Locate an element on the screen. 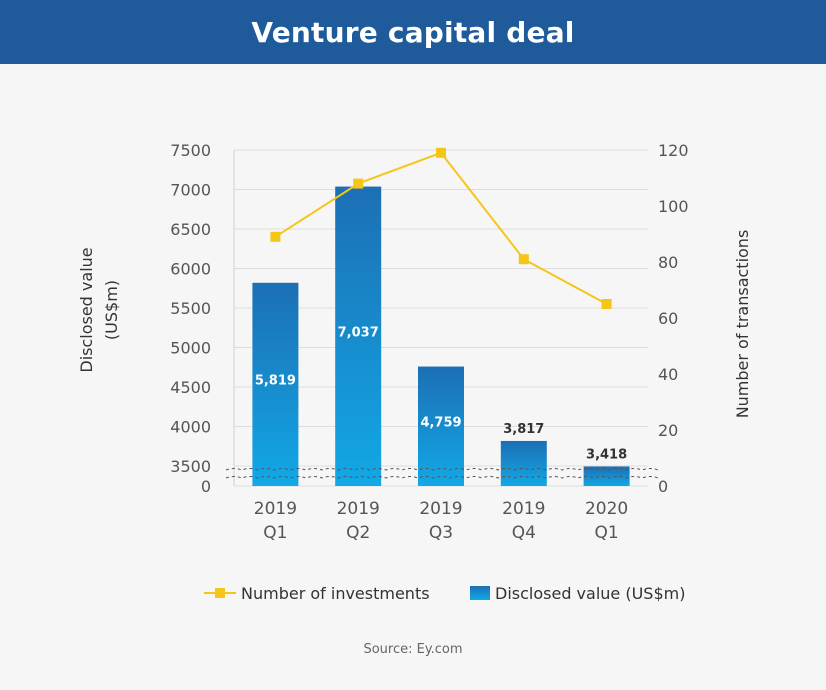 This screenshot has height=690, width=826. right-tick-label: 60 is located at coordinates (668, 318).